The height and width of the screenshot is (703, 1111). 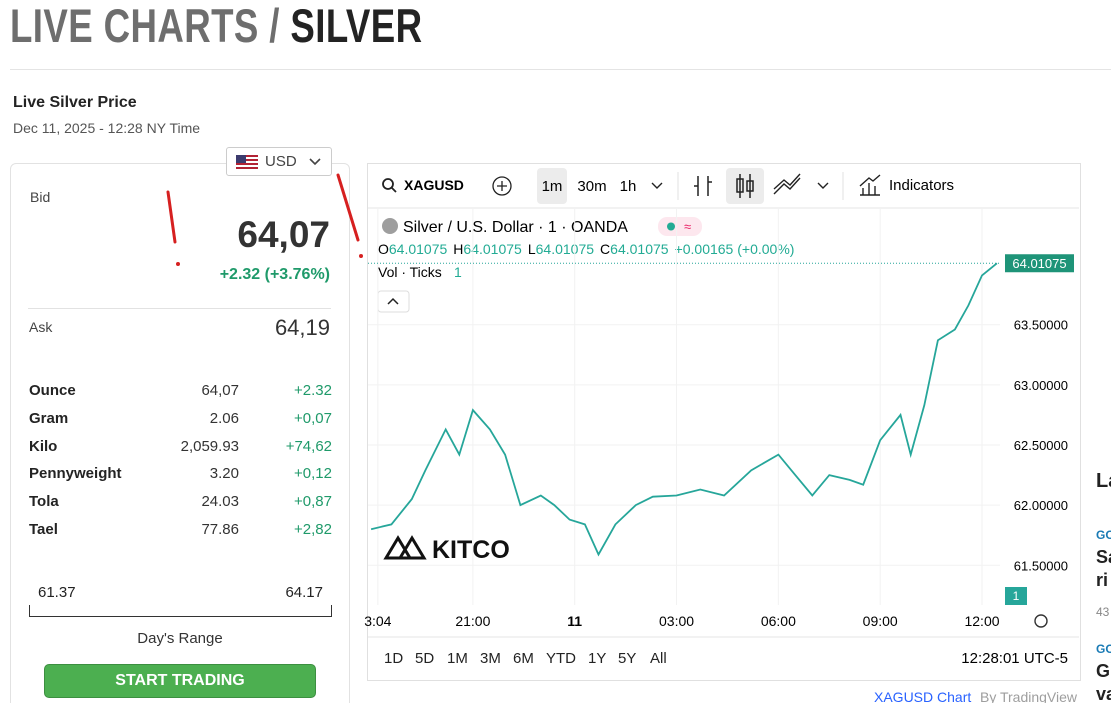 I want to click on ohlc-part: C, so click(x=605, y=249).